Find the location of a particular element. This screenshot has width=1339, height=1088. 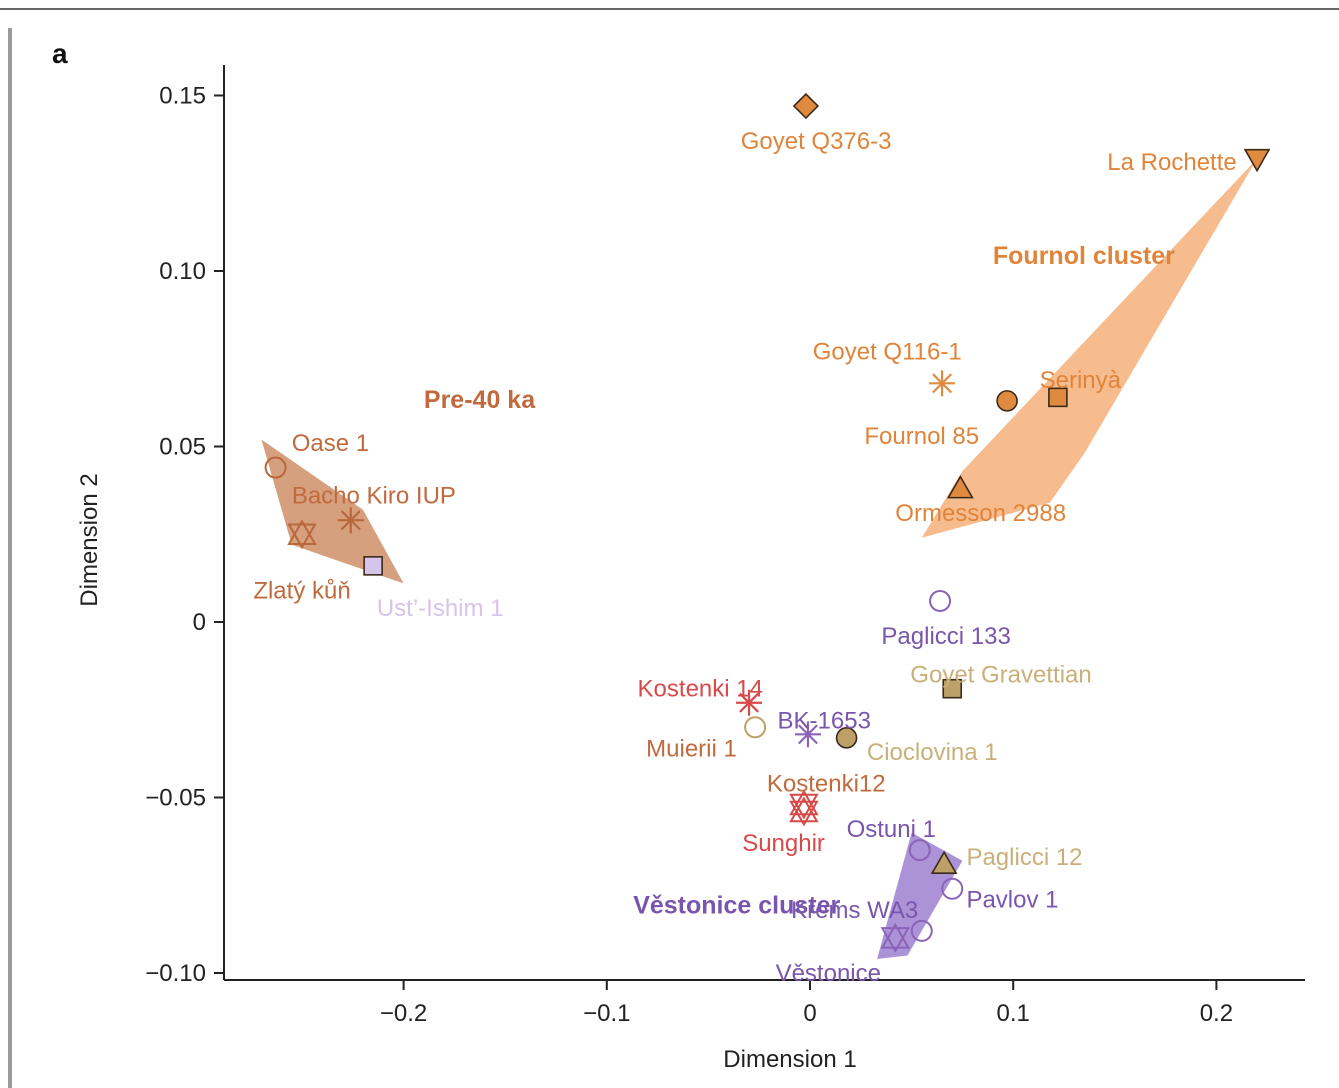

cluster-label-1: Pre-40 ka is located at coordinates (480, 400).